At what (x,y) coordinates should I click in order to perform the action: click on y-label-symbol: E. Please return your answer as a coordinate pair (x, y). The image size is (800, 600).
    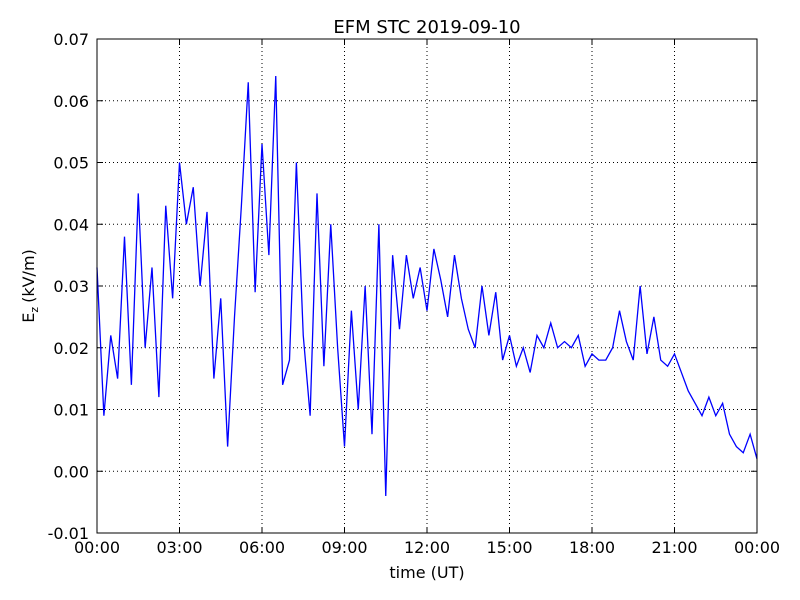
    Looking at the image, I should click on (28, 318).